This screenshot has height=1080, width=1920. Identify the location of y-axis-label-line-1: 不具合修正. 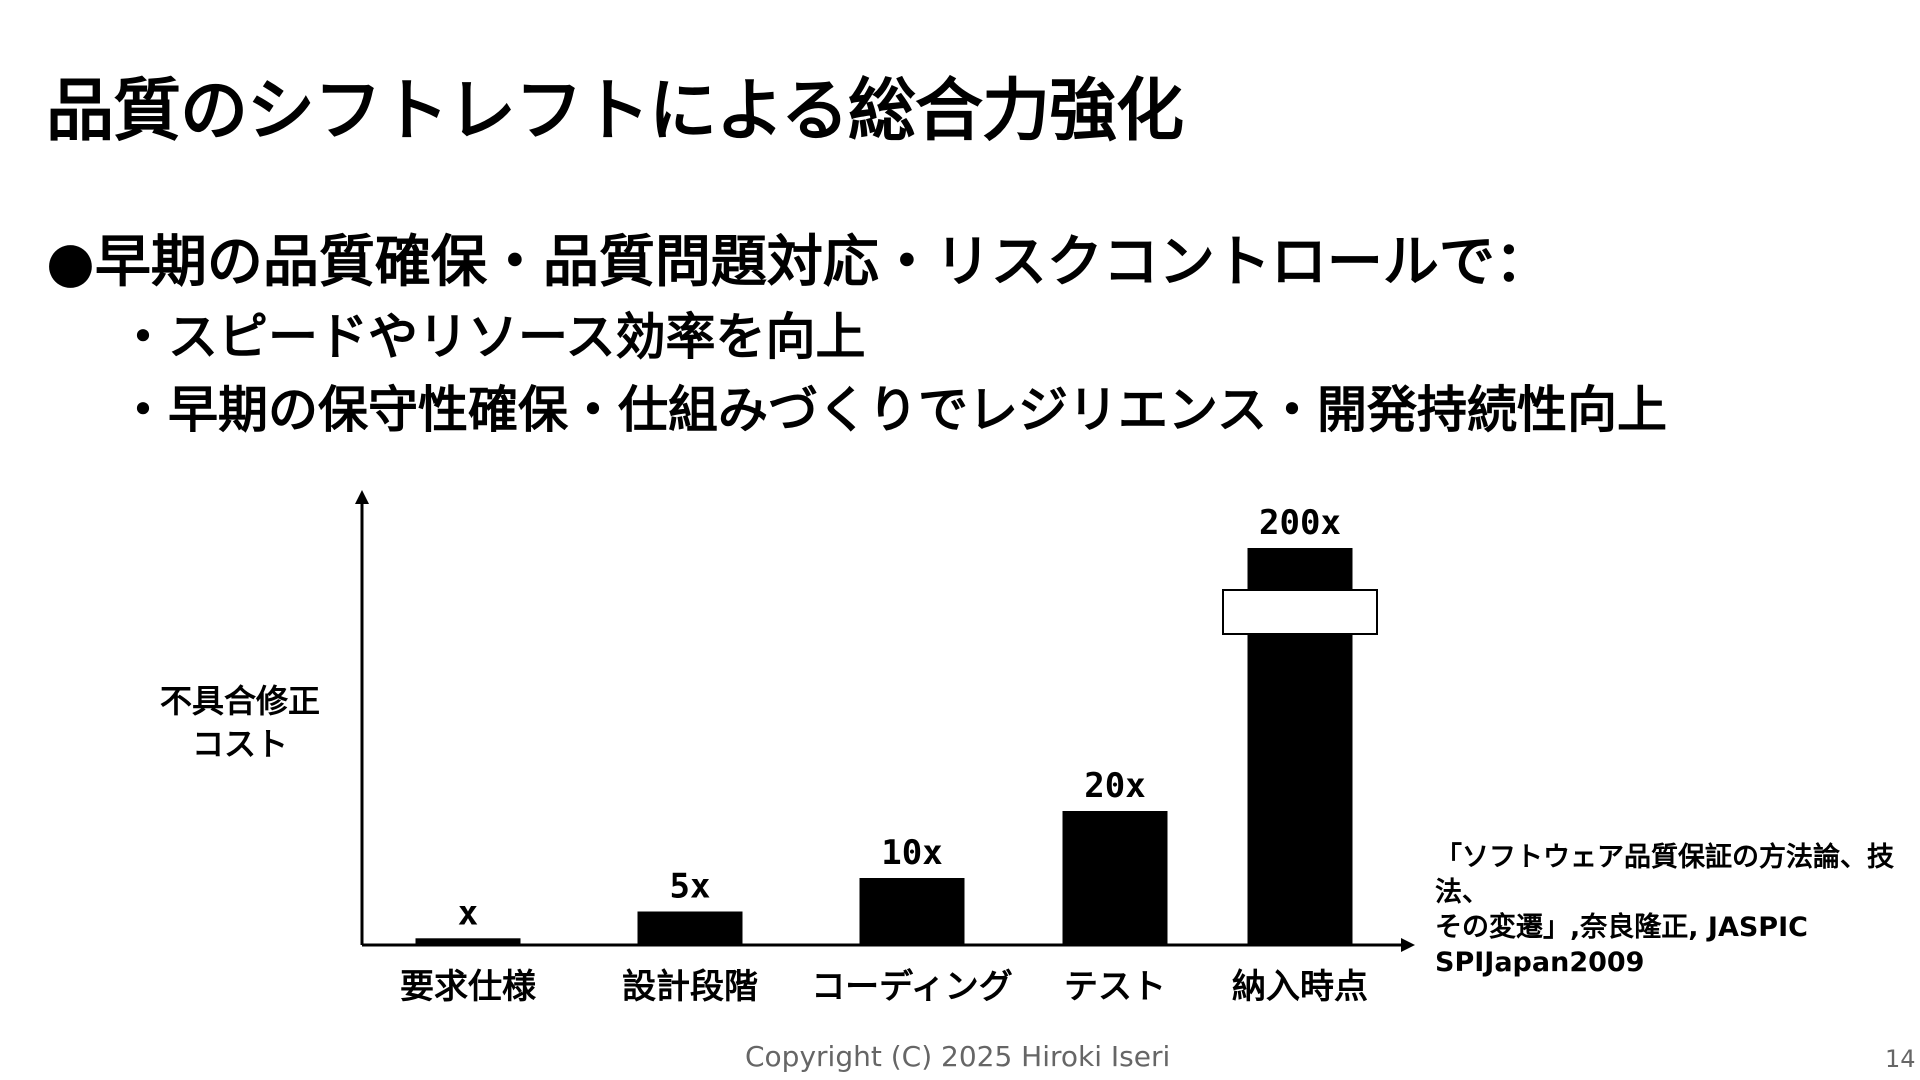
(239, 701).